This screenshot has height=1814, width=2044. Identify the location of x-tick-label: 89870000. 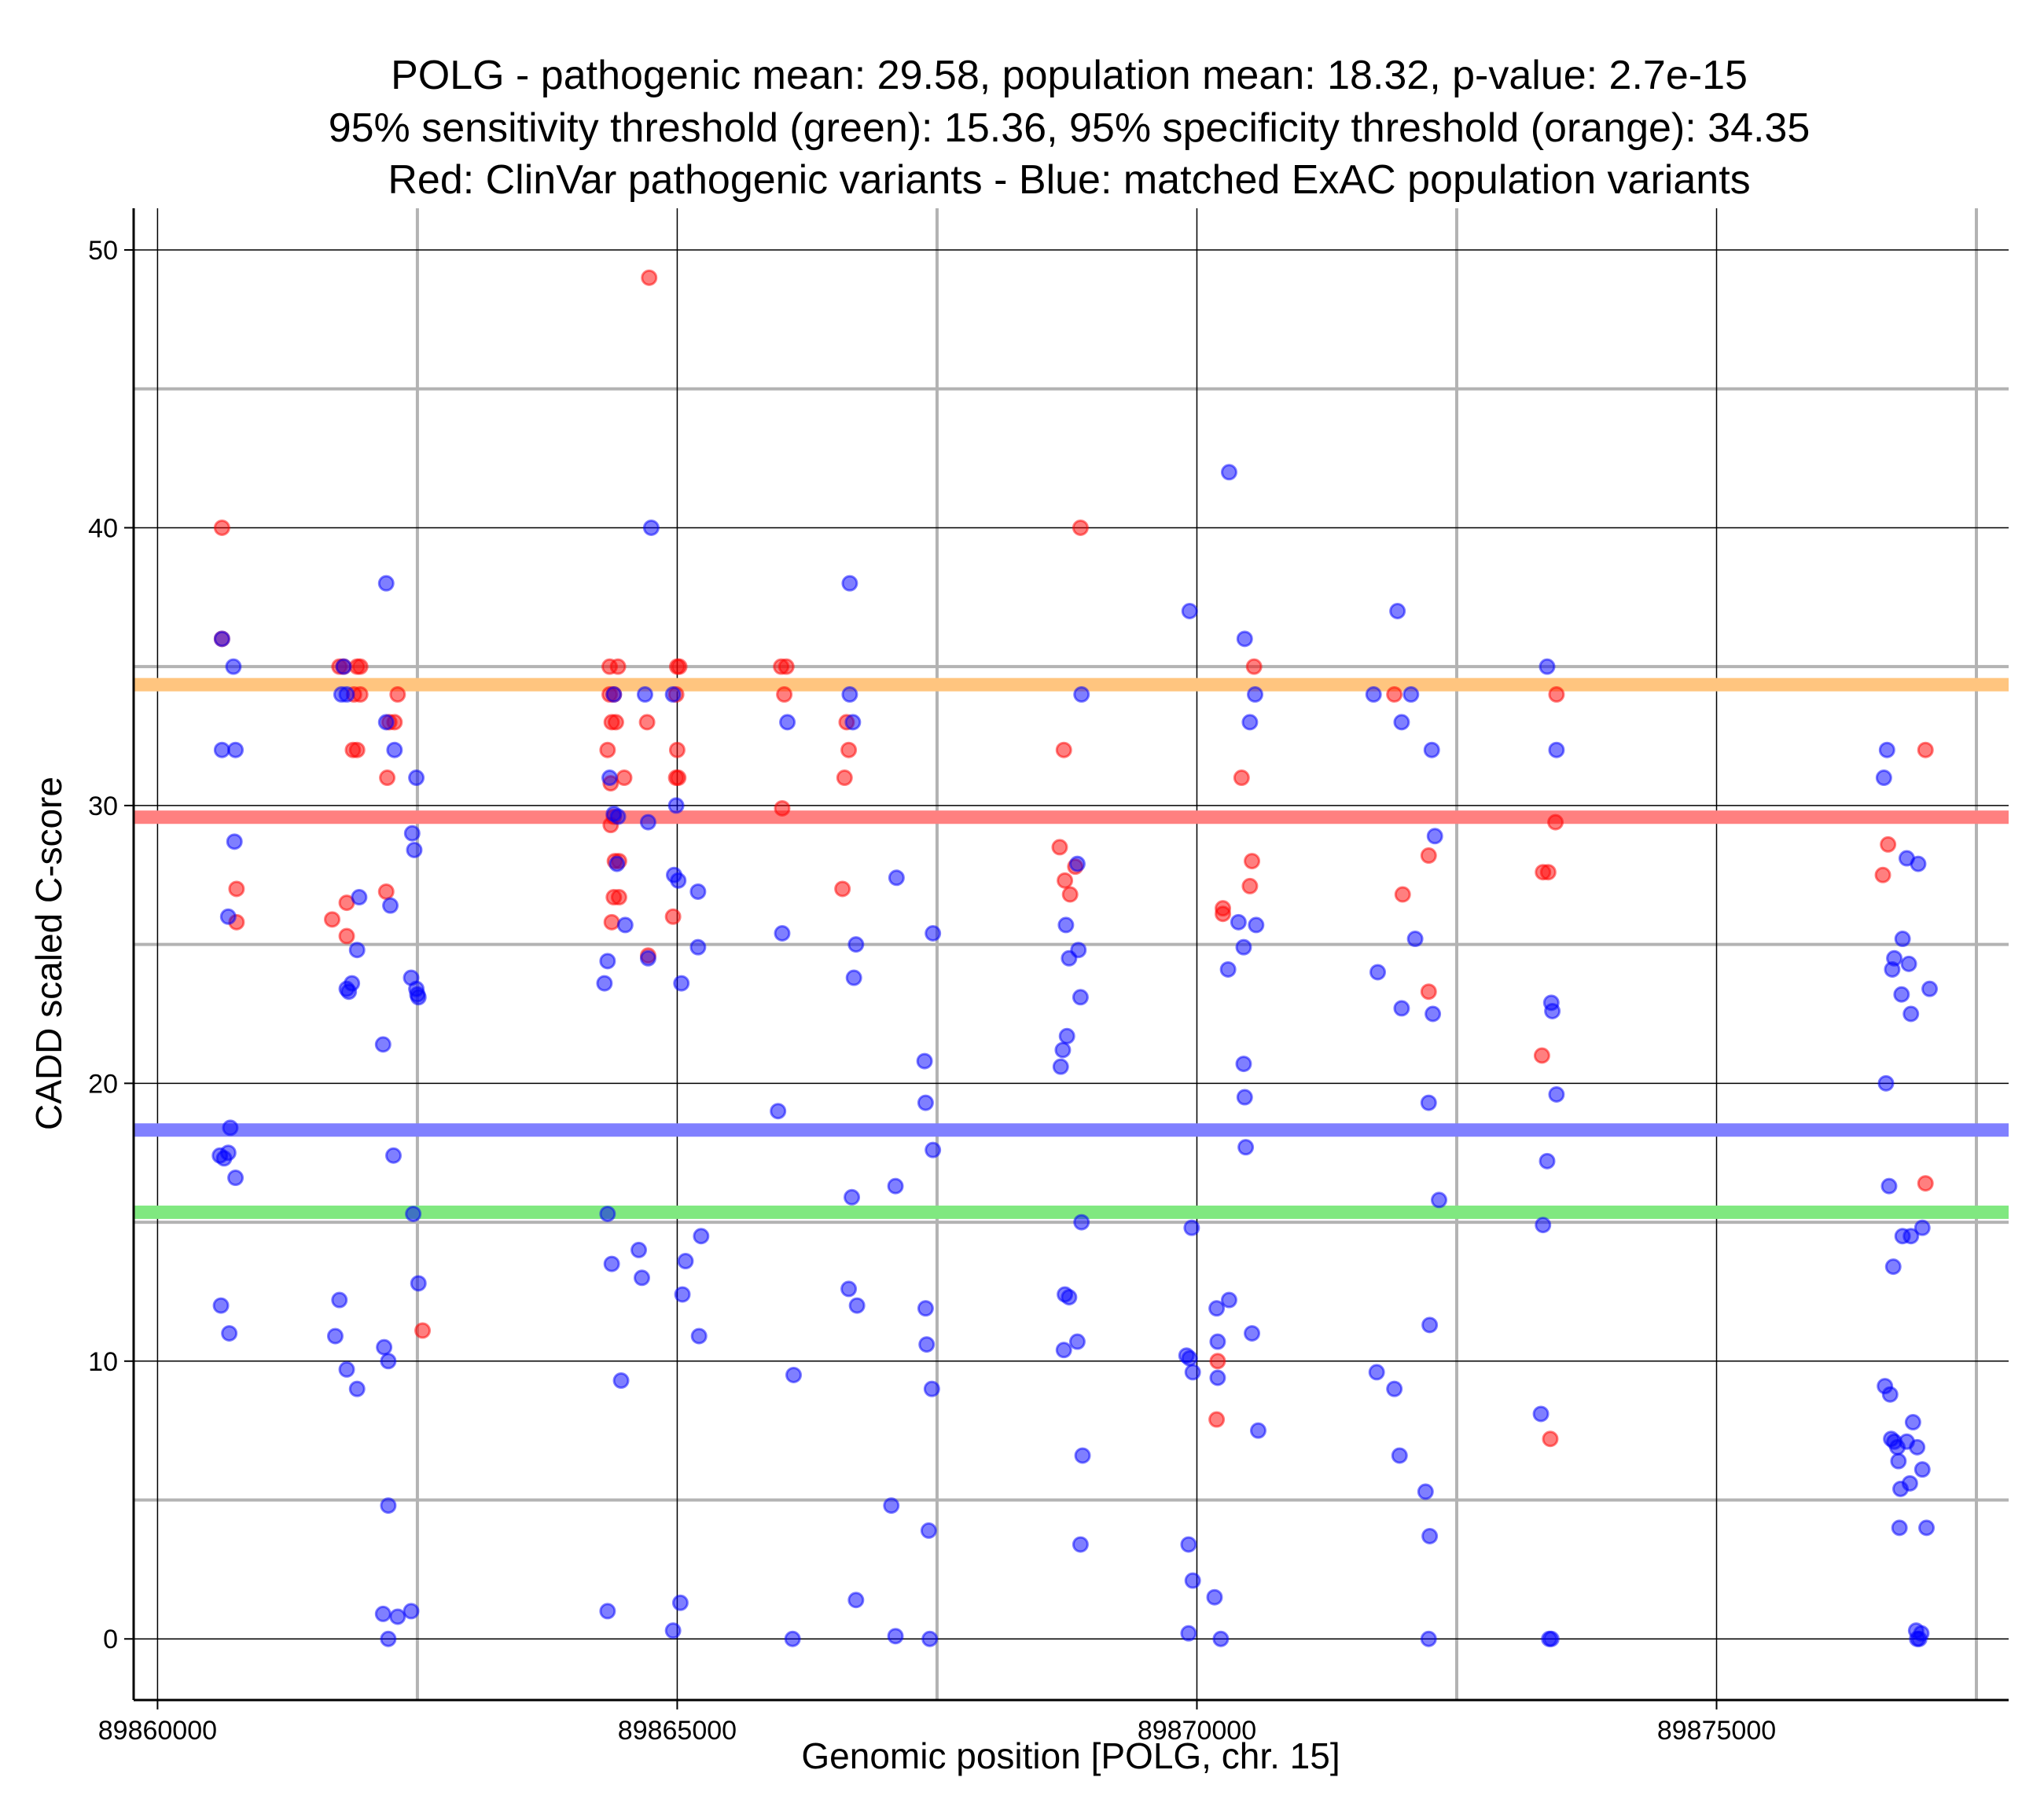
(1197, 1731).